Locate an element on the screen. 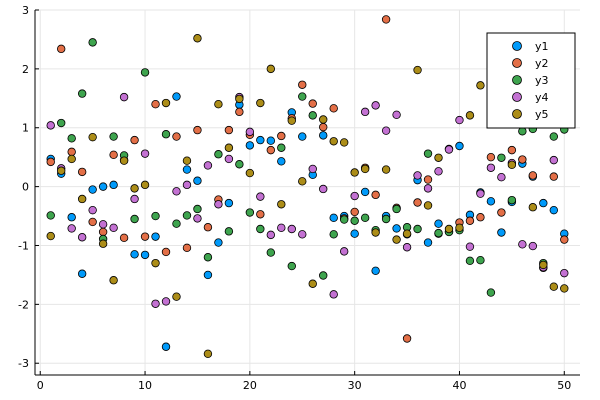 The height and width of the screenshot is (400, 600). legend: y1 y2 y3 y4 y5 is located at coordinates (531, 80).